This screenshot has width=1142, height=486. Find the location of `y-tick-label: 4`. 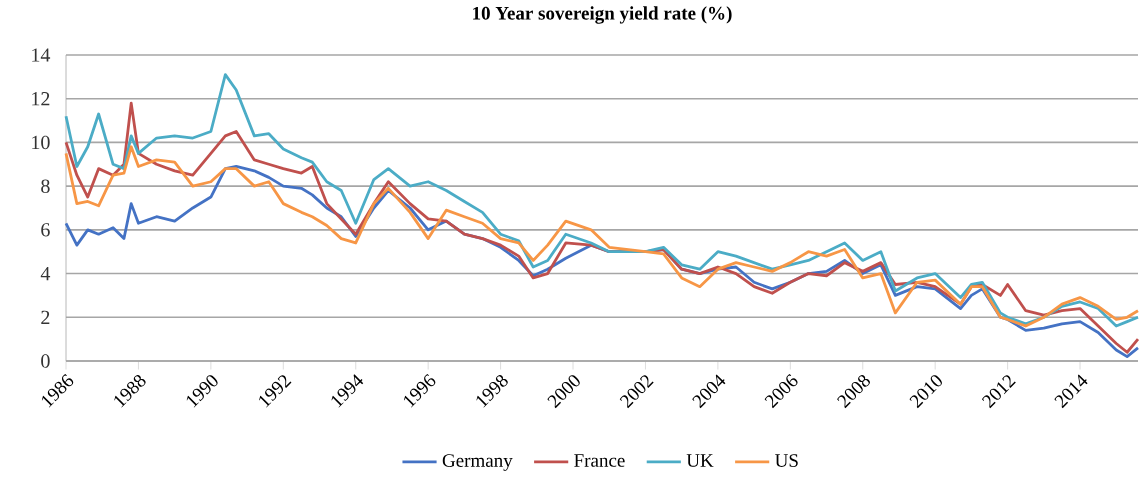

y-tick-label: 4 is located at coordinates (45, 273).